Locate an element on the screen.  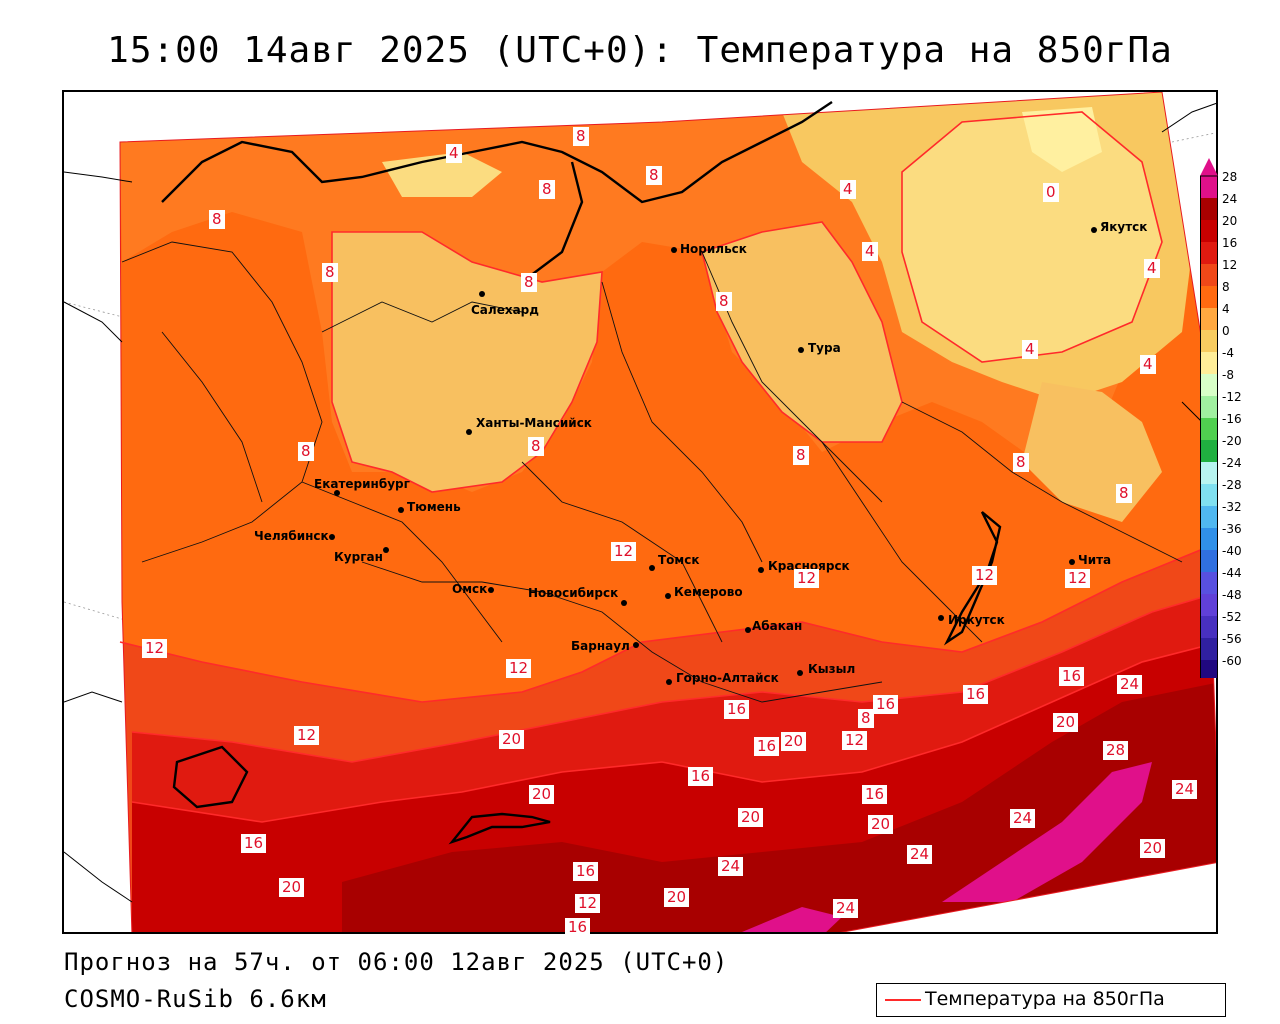
city-label: Иркутск is located at coordinates (976, 620).